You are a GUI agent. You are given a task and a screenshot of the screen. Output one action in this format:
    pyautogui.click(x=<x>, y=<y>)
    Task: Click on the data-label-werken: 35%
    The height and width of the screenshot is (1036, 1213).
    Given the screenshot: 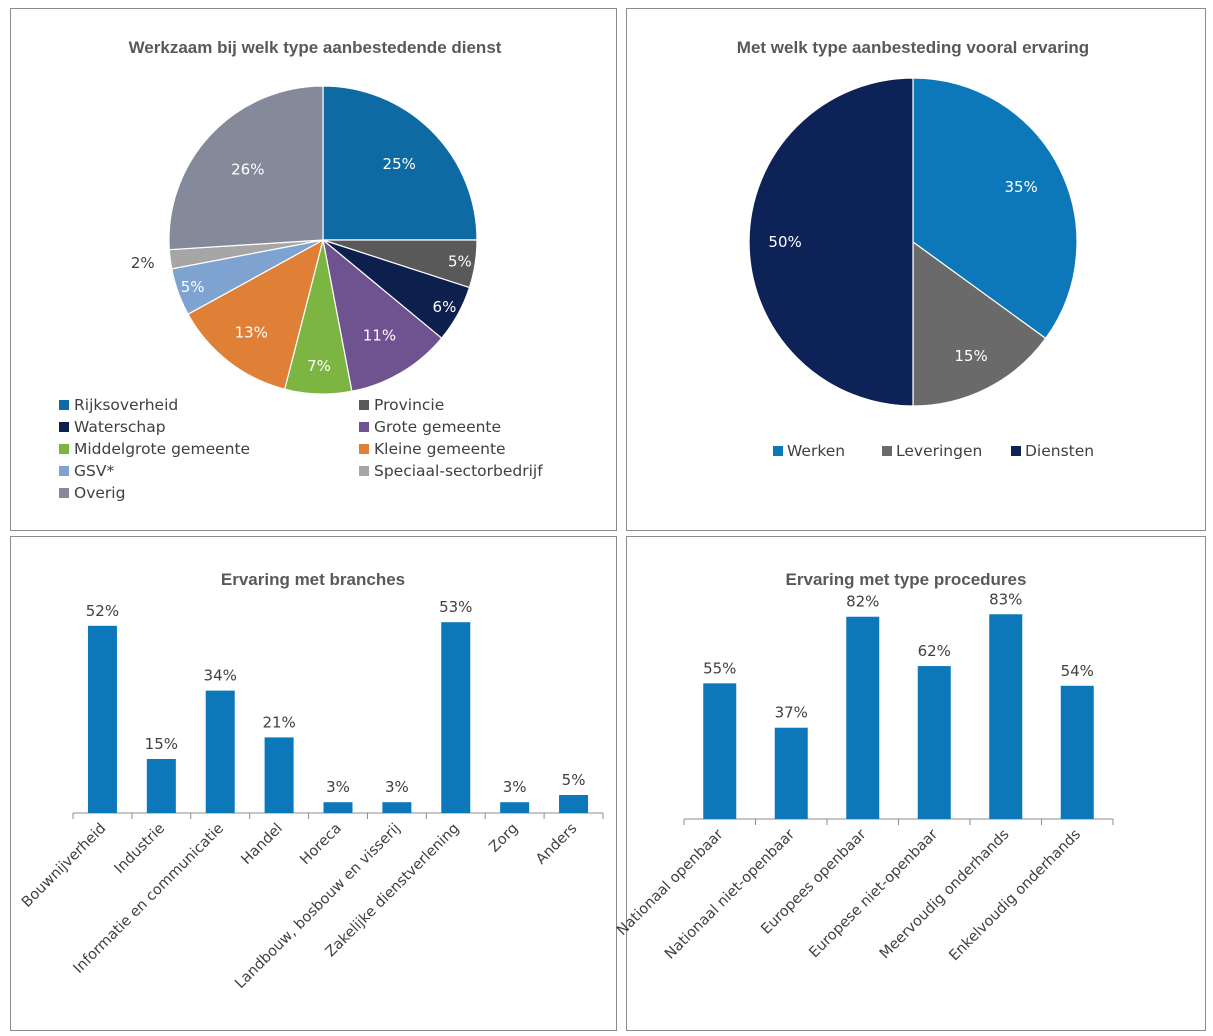 What is the action you would take?
    pyautogui.click(x=1020, y=187)
    